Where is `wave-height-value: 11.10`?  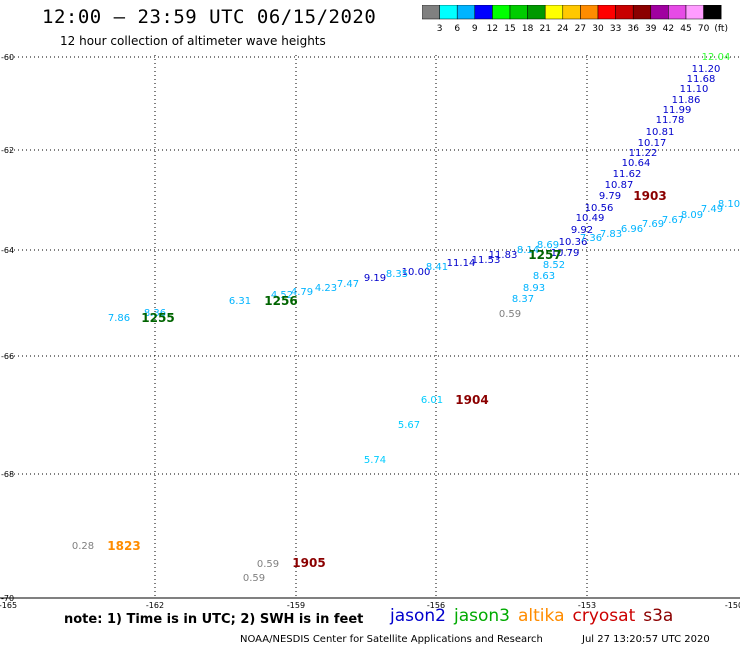
wave-height-value: 11.10 is located at coordinates (694, 89).